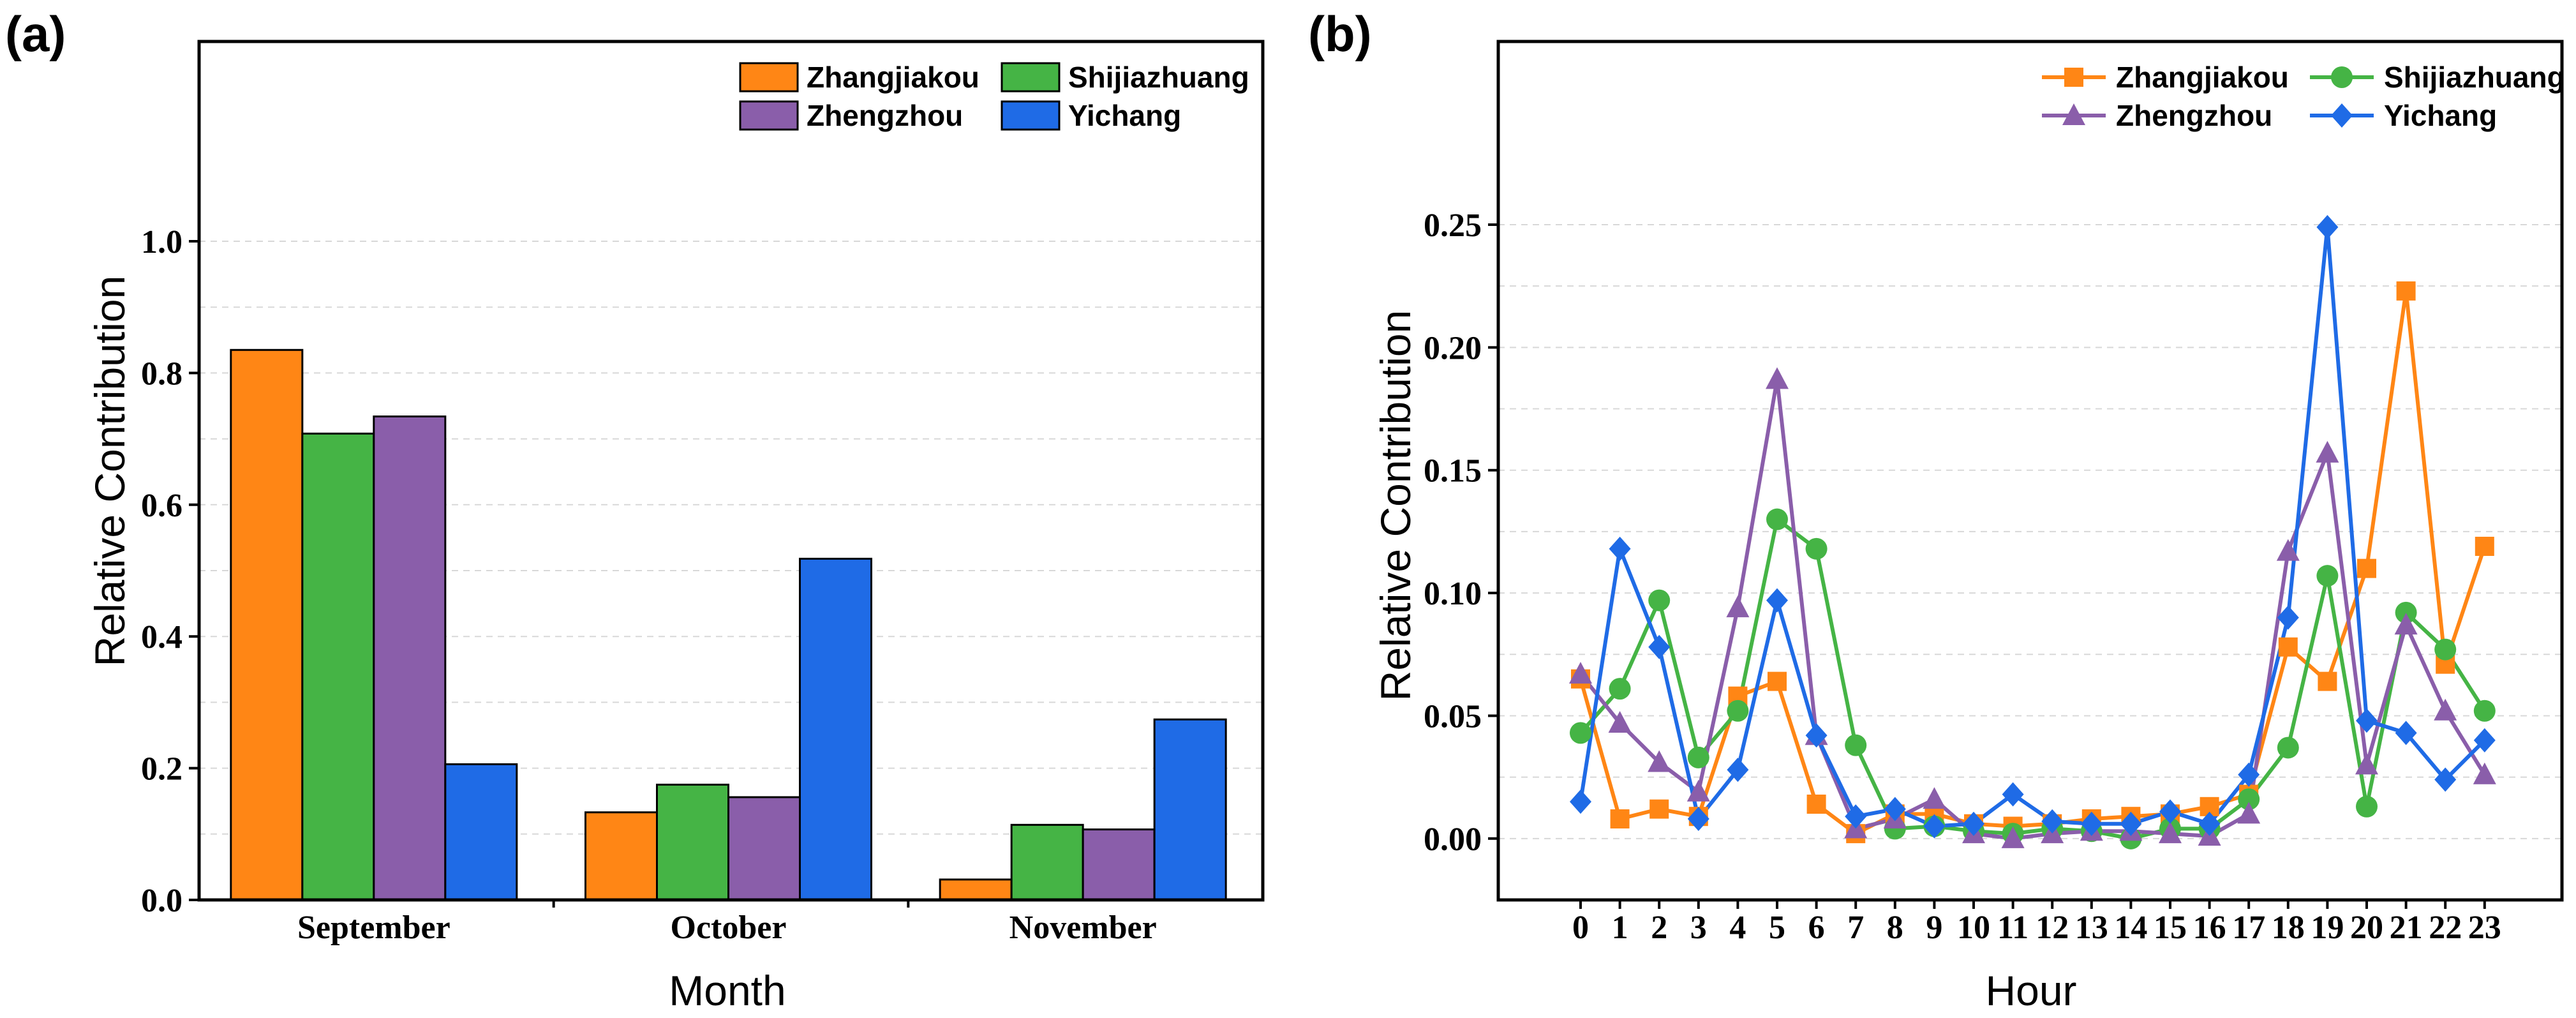  I want to click on panel-a-legend: Zhangjiakou Shijiazhuang Zhengzhou Yichang, so click(994, 97).